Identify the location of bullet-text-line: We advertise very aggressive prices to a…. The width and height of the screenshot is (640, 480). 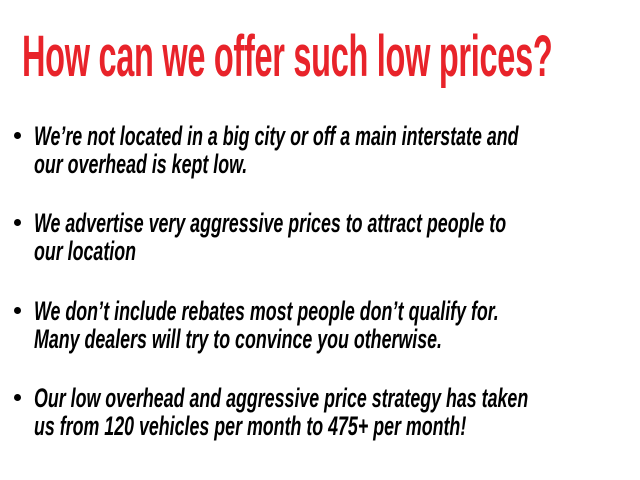
(270, 223).